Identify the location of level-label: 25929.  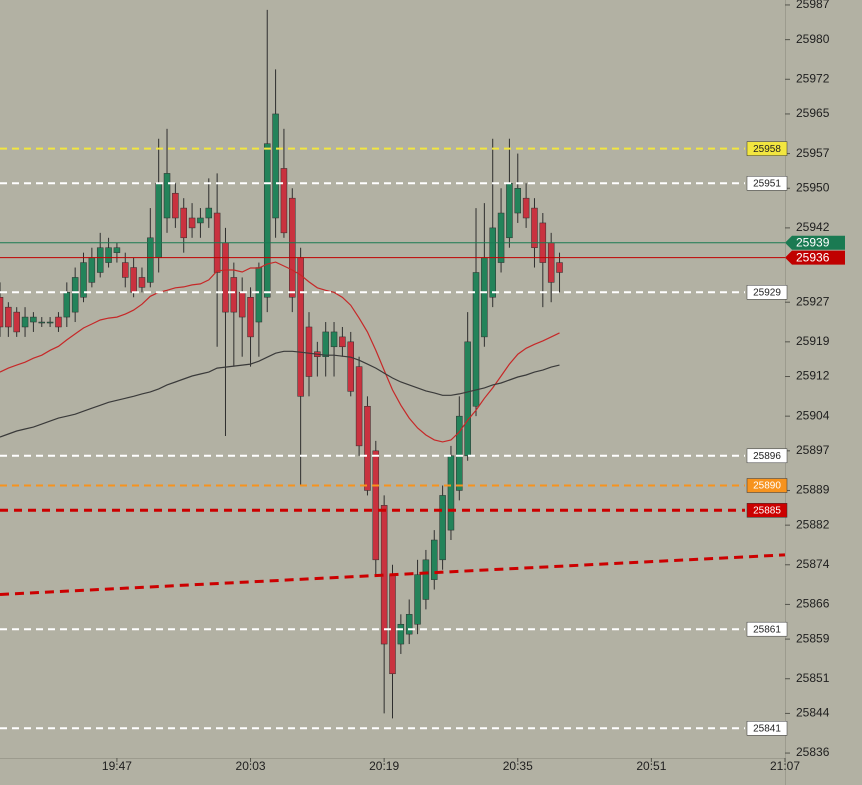
(767, 292).